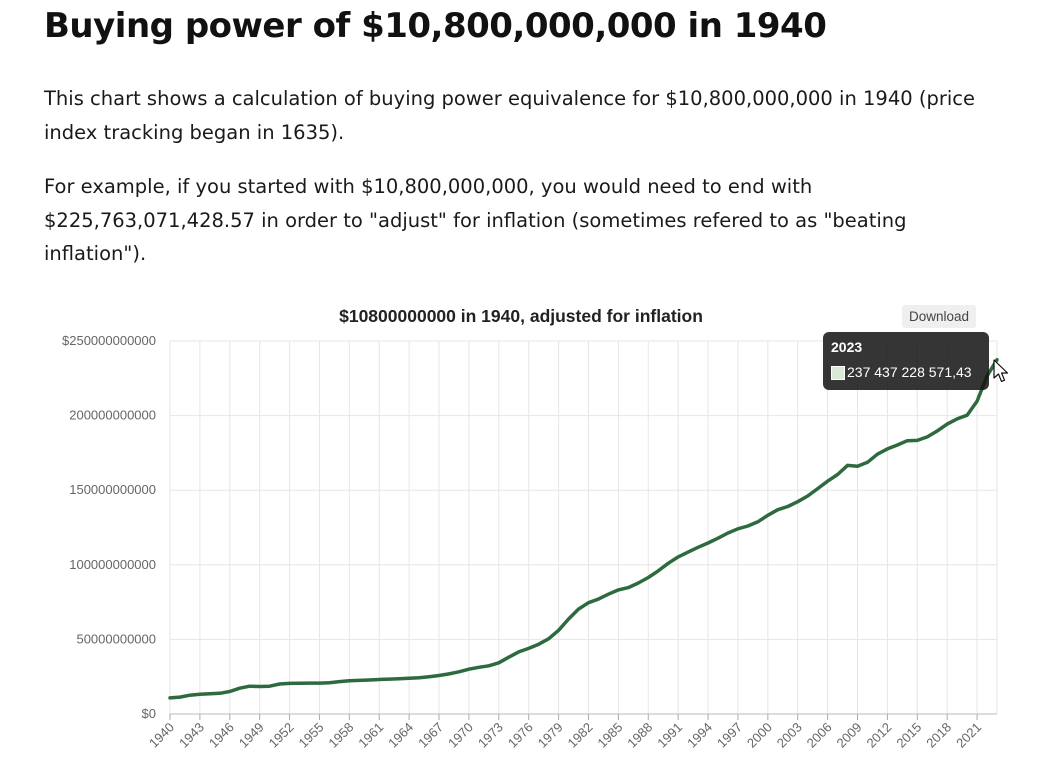 Image resolution: width=1040 pixels, height=777 pixels. What do you see at coordinates (116, 638) in the screenshot?
I see `y-tick-label: 50000000000` at bounding box center [116, 638].